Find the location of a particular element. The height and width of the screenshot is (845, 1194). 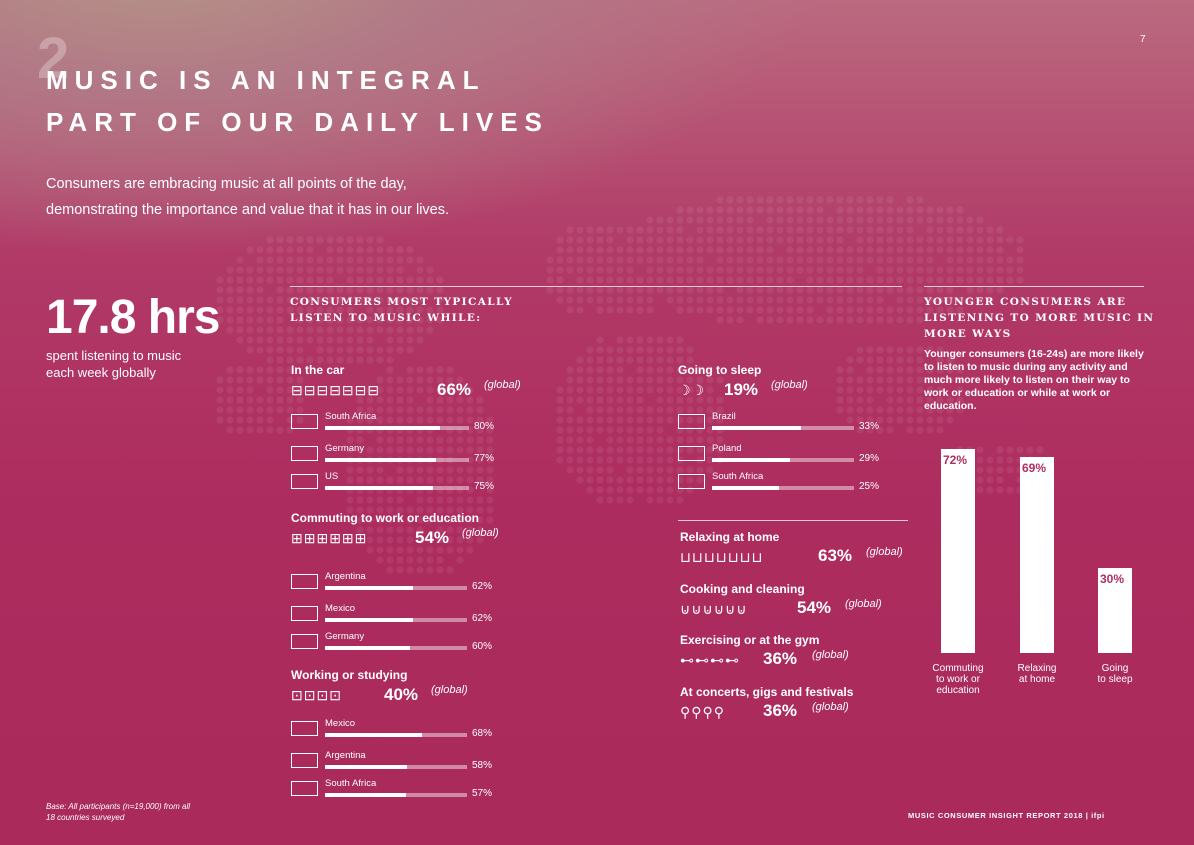

page-title-line1: MUSIC IS AN INTEGRAL is located at coordinates (266, 80).